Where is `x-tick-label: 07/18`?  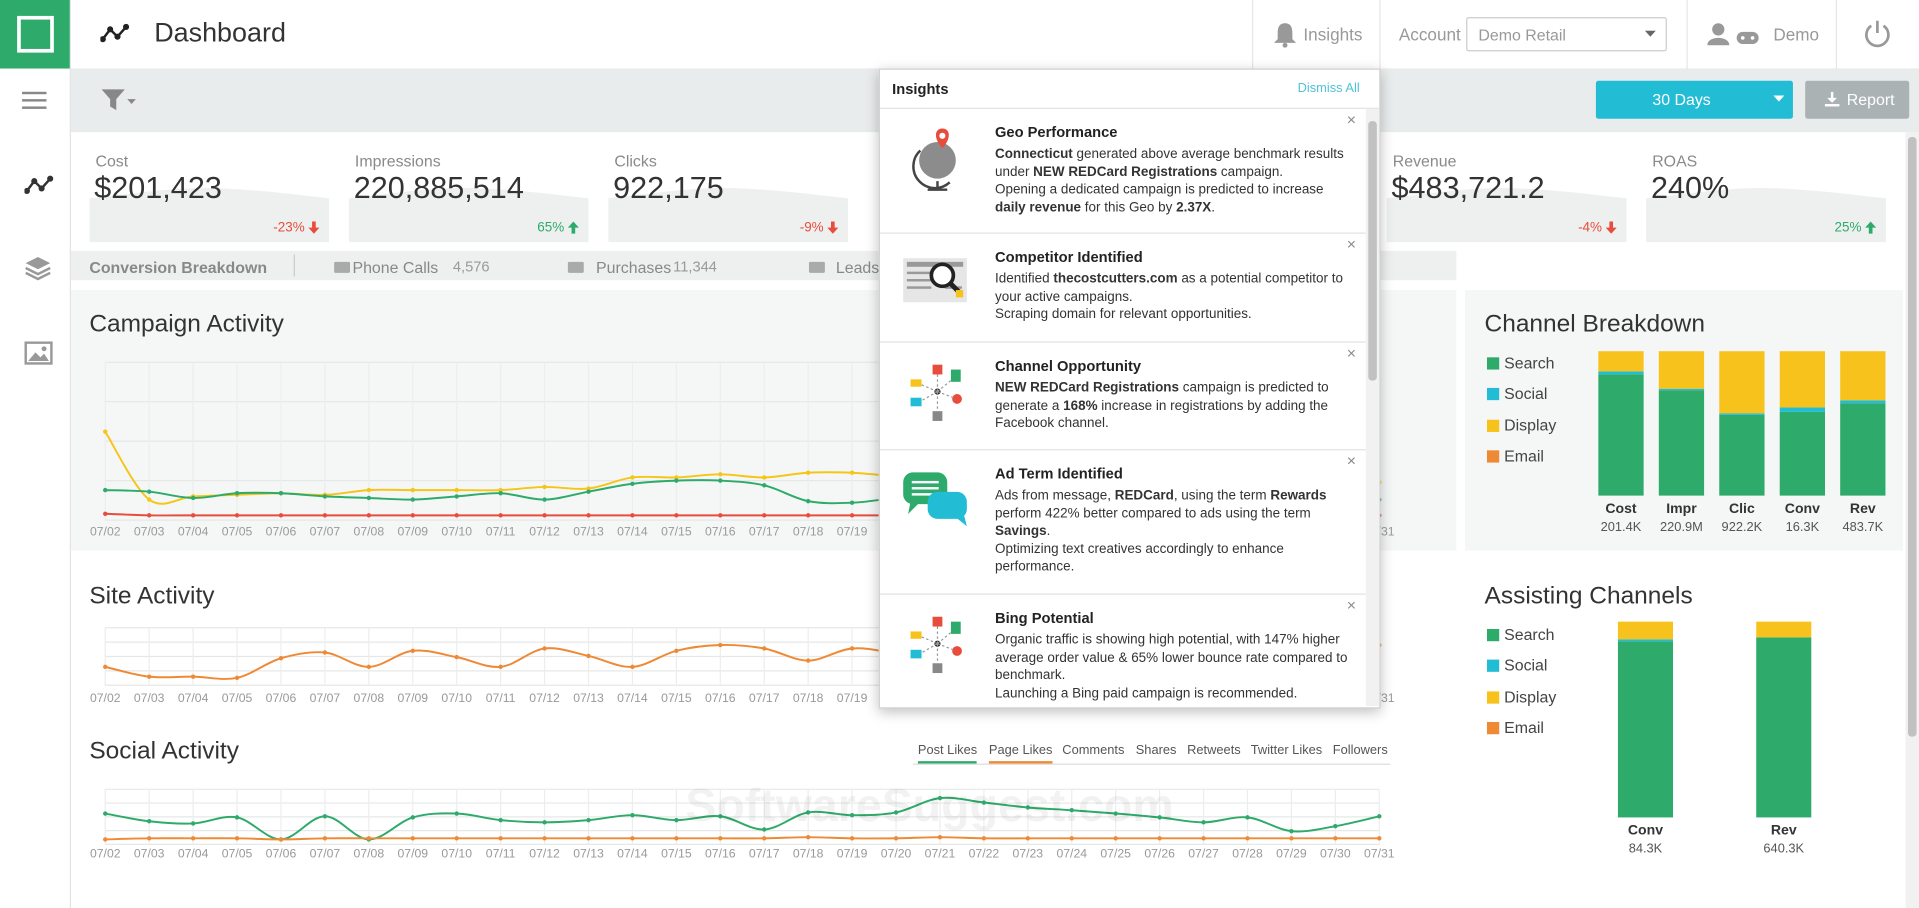
x-tick-label: 07/18 is located at coordinates (808, 532).